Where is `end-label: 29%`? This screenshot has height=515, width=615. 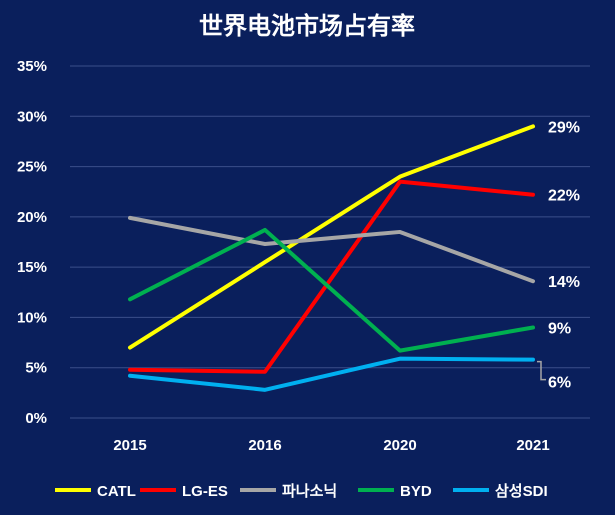 end-label: 29% is located at coordinates (564, 127).